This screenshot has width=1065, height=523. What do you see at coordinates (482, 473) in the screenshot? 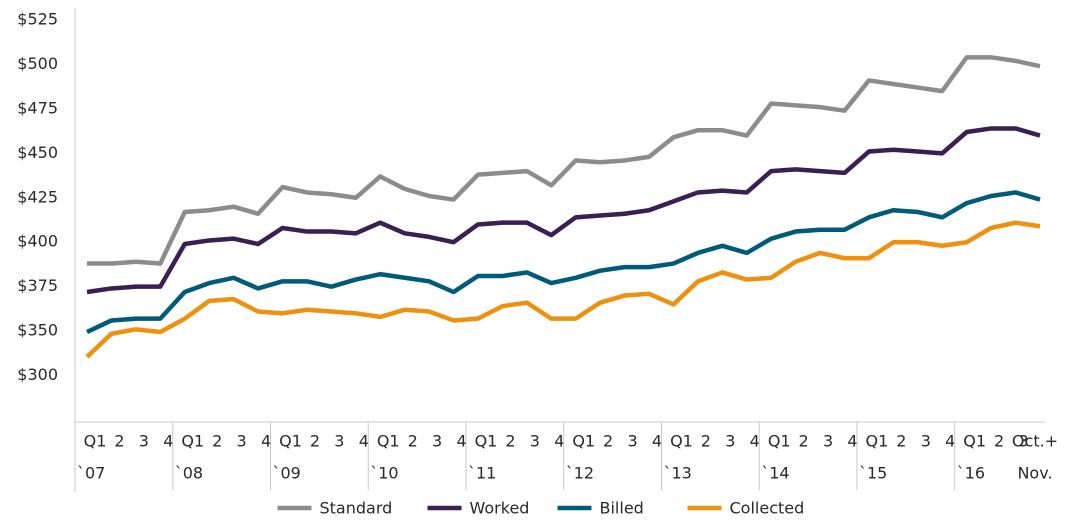
I see `x-year-label: `11` at bounding box center [482, 473].